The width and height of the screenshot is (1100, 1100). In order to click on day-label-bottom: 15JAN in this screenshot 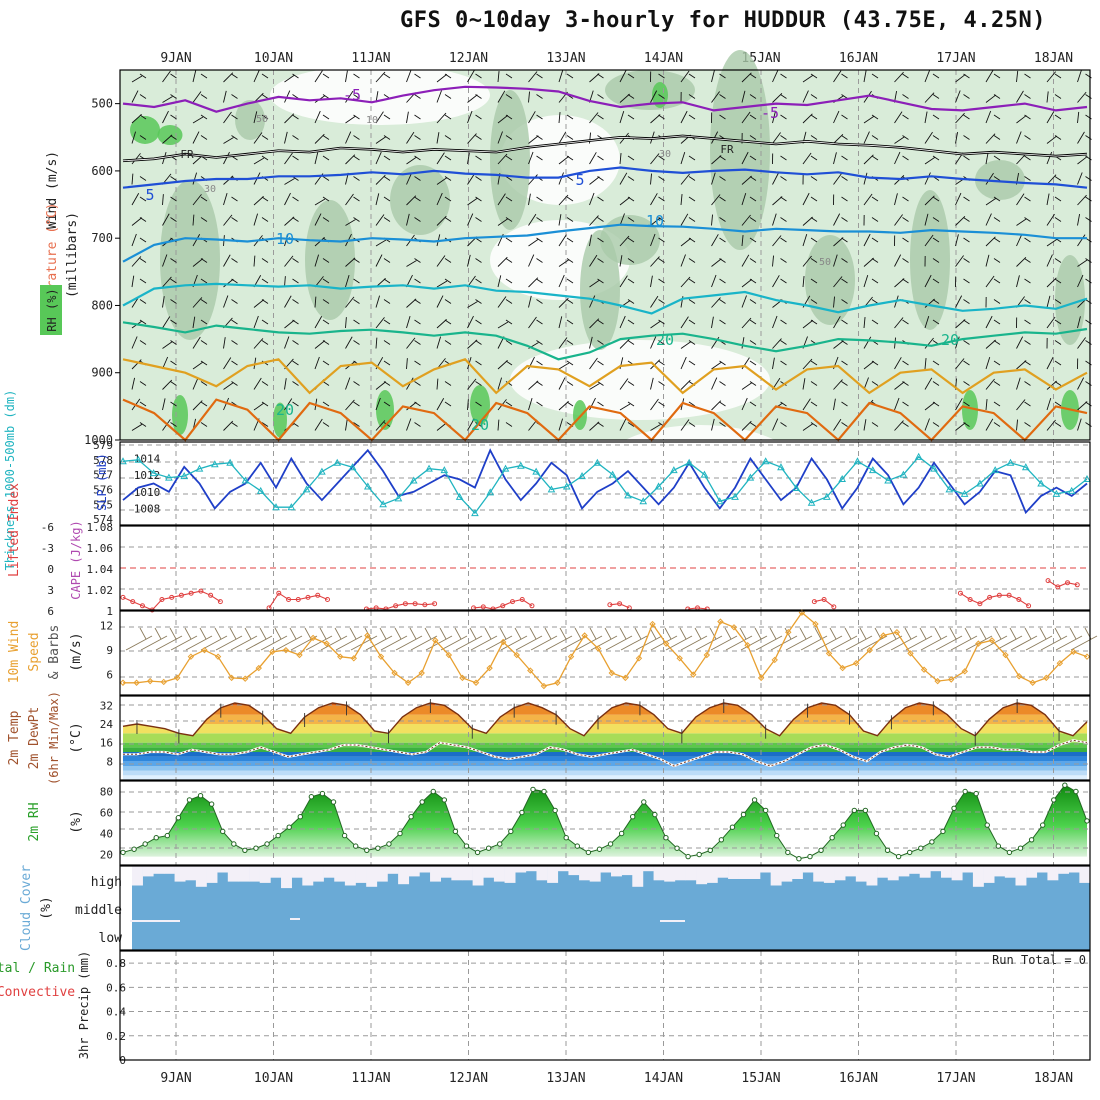, I will do `click(760, 1078)`.